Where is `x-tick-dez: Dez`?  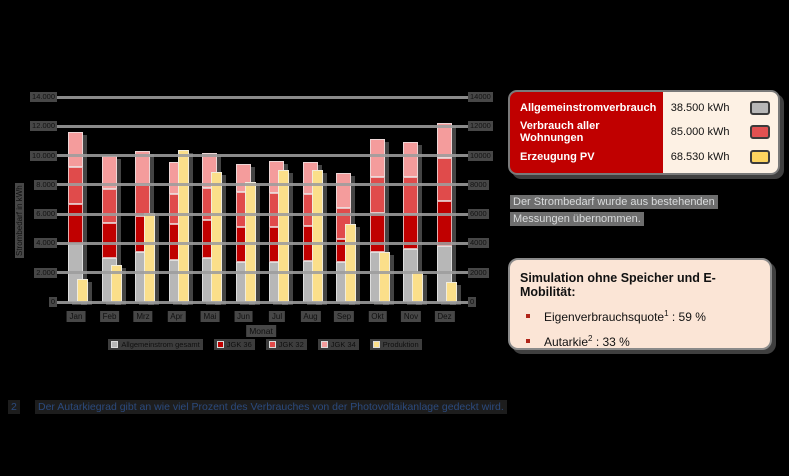
x-tick-dez: Dez is located at coordinates (444, 316).